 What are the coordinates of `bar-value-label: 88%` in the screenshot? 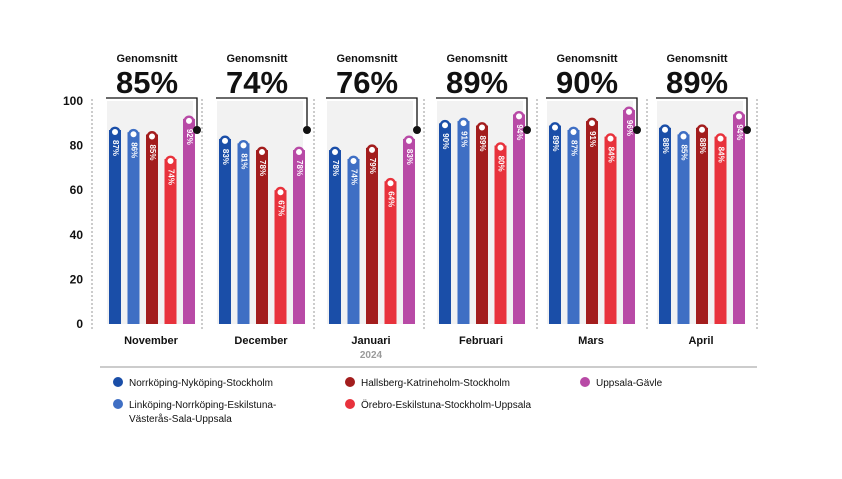 It's located at (702, 146).